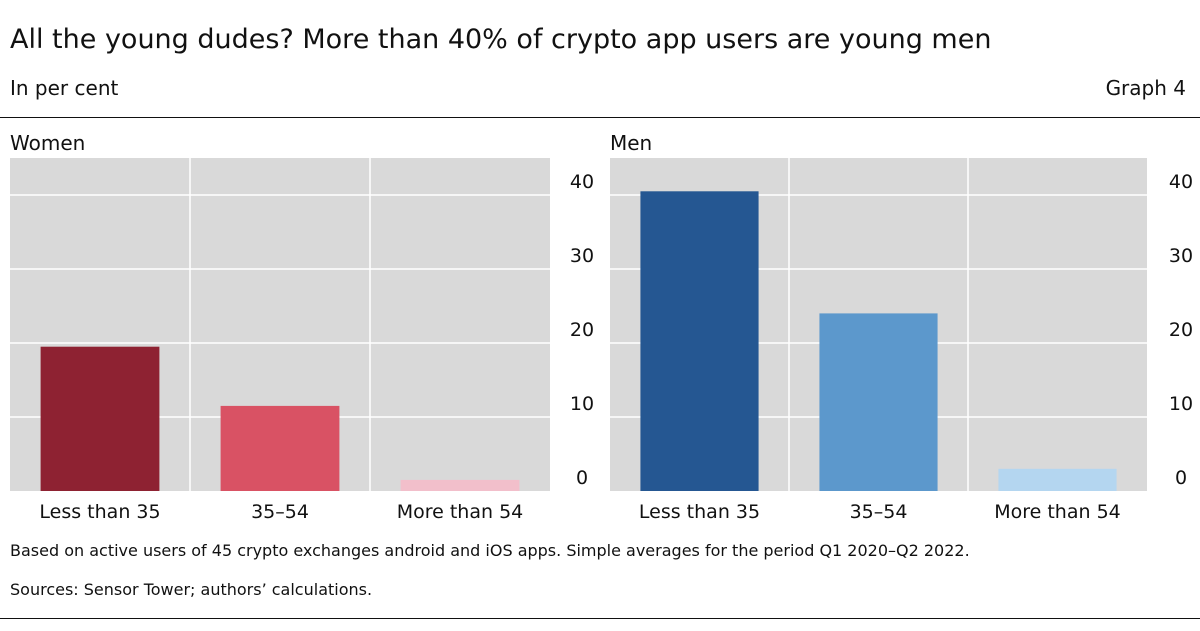 The width and height of the screenshot is (1200, 631). I want to click on women-panel-title: Women, so click(48, 143).